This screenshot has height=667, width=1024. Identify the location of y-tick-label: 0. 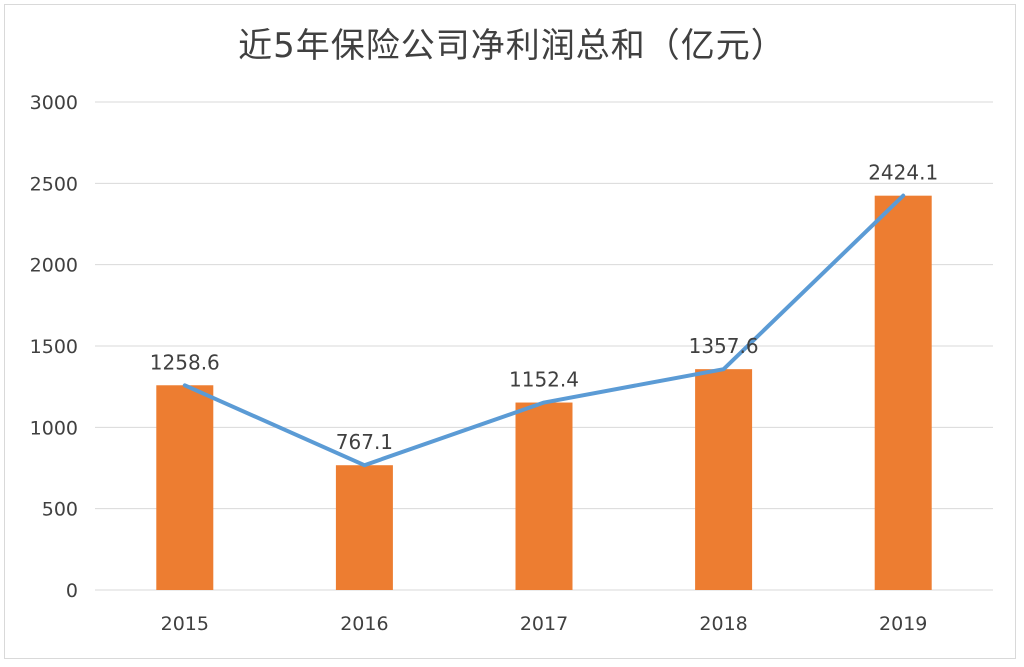
(72, 591).